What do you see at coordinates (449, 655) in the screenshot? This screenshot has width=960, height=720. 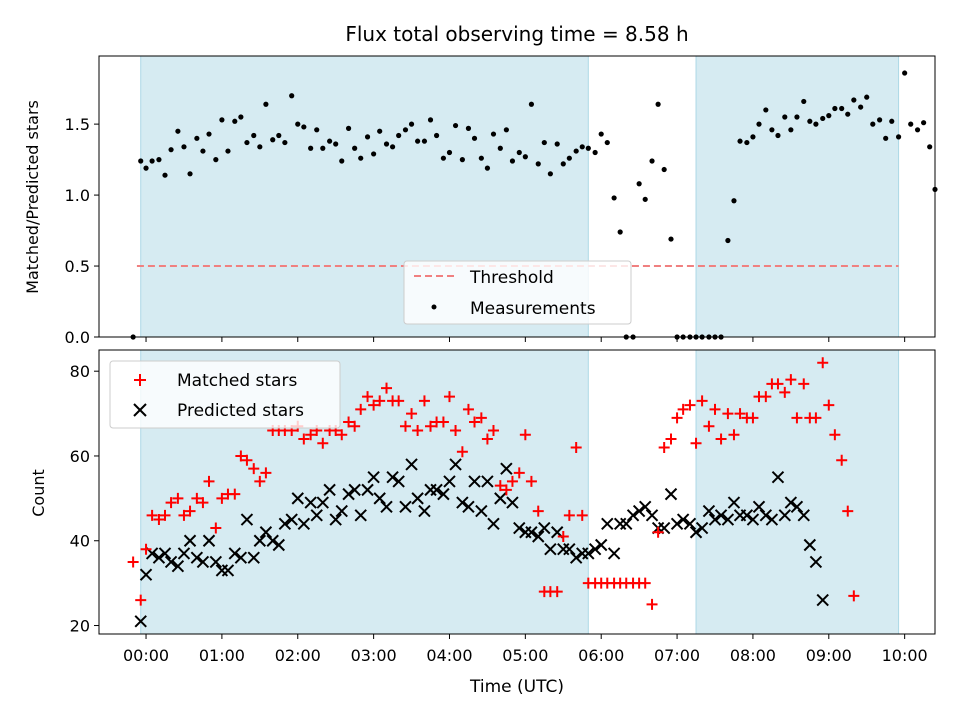 I see `bottom-x-tick-label: 04:00` at bounding box center [449, 655].